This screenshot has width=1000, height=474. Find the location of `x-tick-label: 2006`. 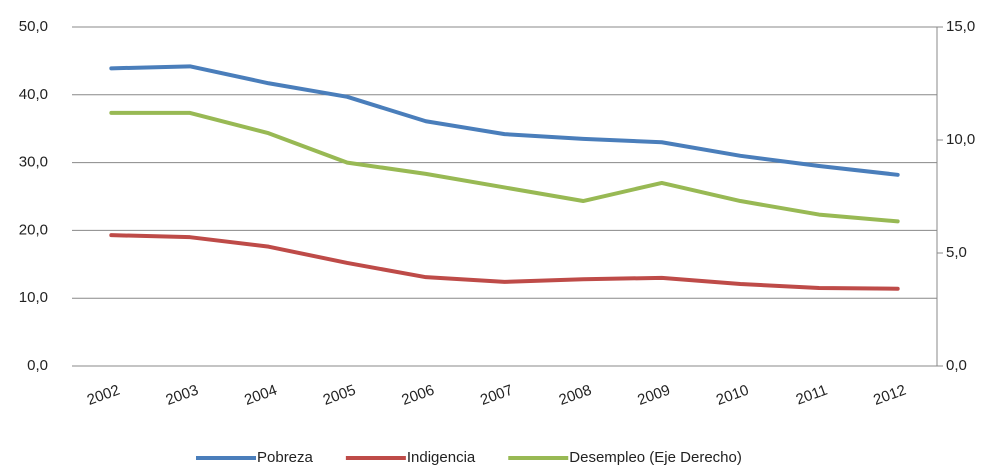

x-tick-label: 2006 is located at coordinates (417, 395).